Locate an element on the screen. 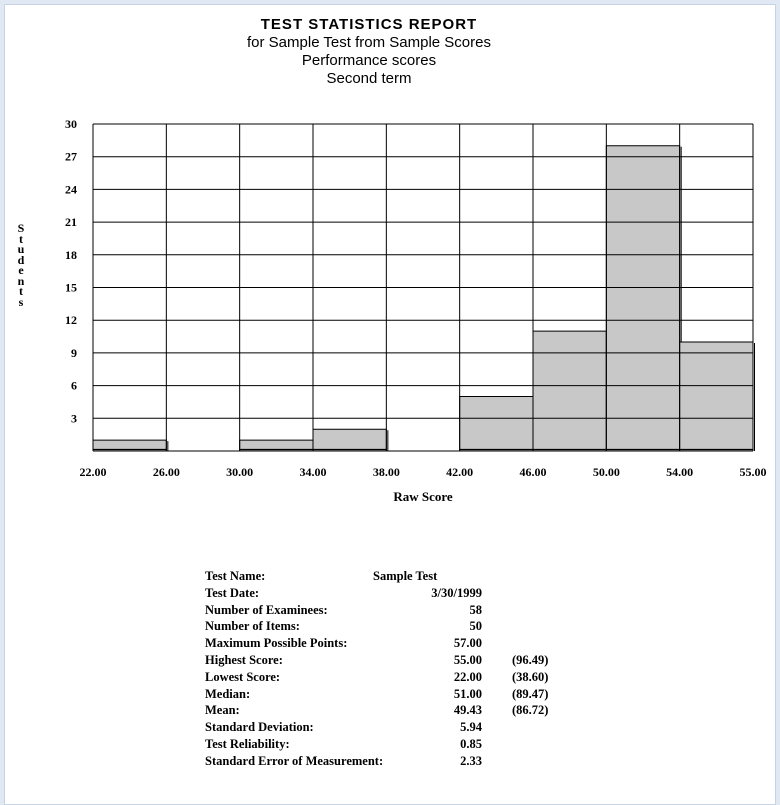  stat-label: Highest Score: is located at coordinates (244, 659).